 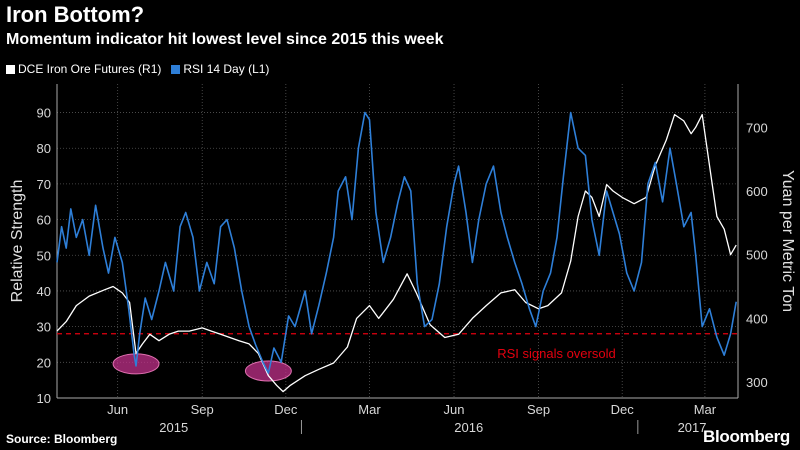 What do you see at coordinates (757, 255) in the screenshot?
I see `y-right-tick-label: 500` at bounding box center [757, 255].